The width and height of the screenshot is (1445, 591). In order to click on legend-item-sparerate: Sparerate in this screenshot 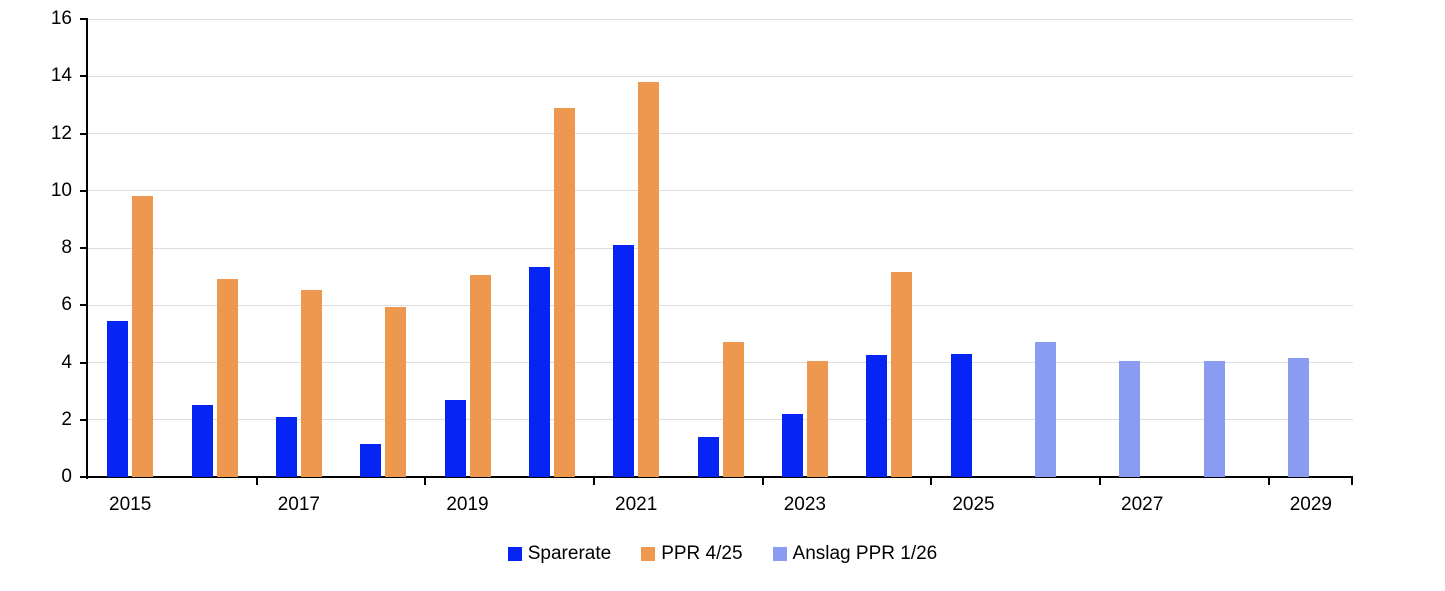, I will do `click(559, 553)`.